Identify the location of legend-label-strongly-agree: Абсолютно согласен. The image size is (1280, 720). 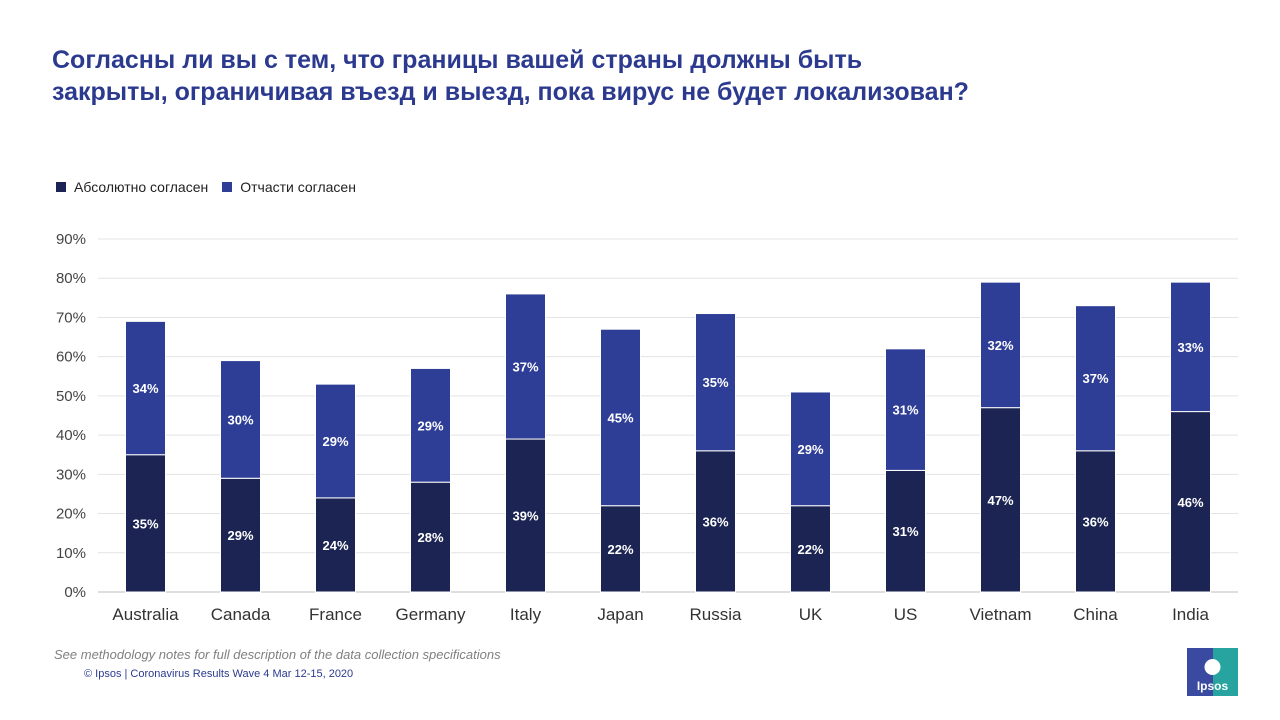
(141, 187).